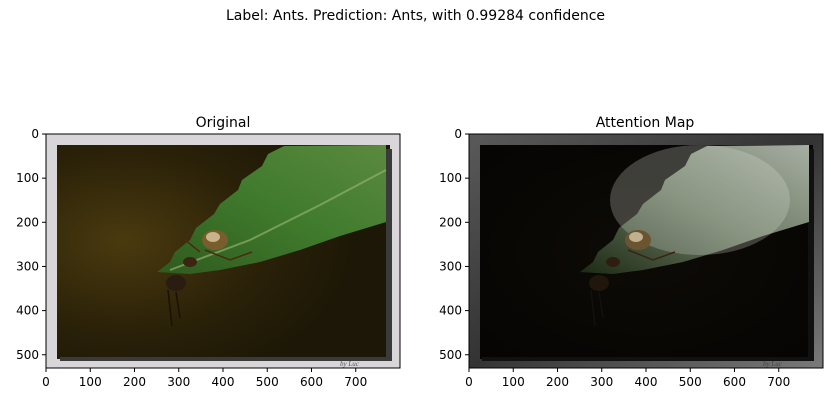 The width and height of the screenshot is (831, 403). What do you see at coordinates (645, 123) in the screenshot?
I see `panel-title-attention: Attention Map` at bounding box center [645, 123].